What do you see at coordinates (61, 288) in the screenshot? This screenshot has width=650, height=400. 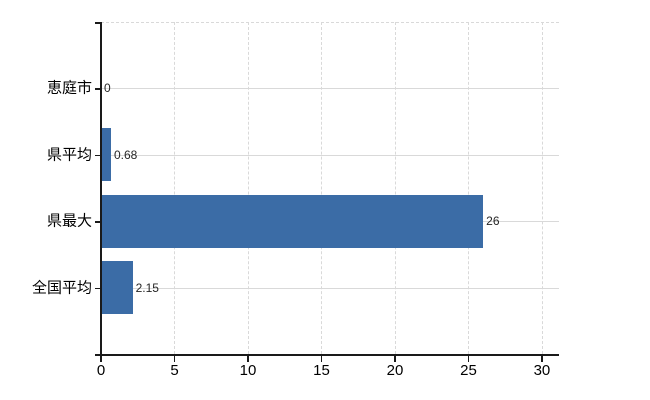 I see `category-label: 全国平均` at bounding box center [61, 288].